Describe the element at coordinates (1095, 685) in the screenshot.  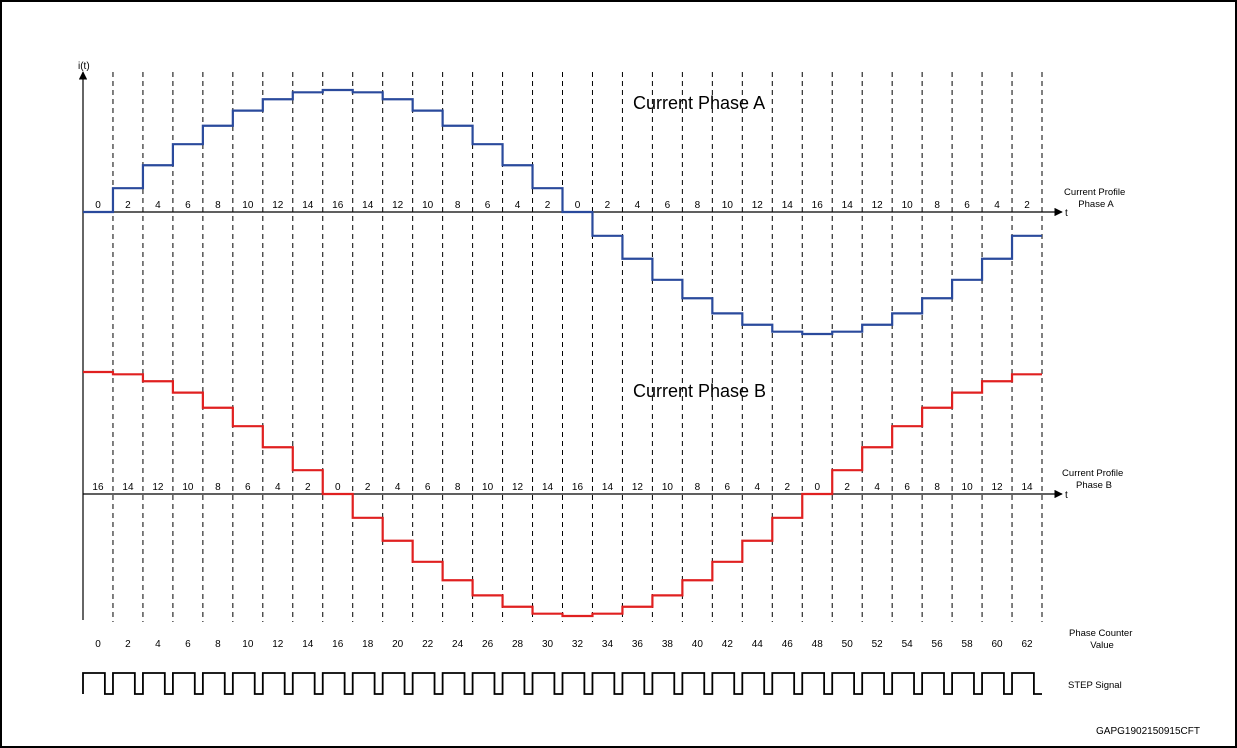
I see `step-signal-label: STEP Signal` at that location.